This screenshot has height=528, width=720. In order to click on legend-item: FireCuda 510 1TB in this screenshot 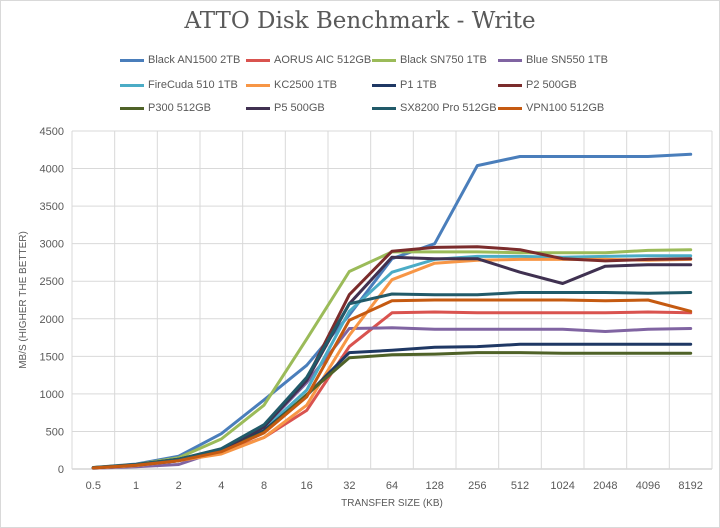, I will do `click(179, 85)`.